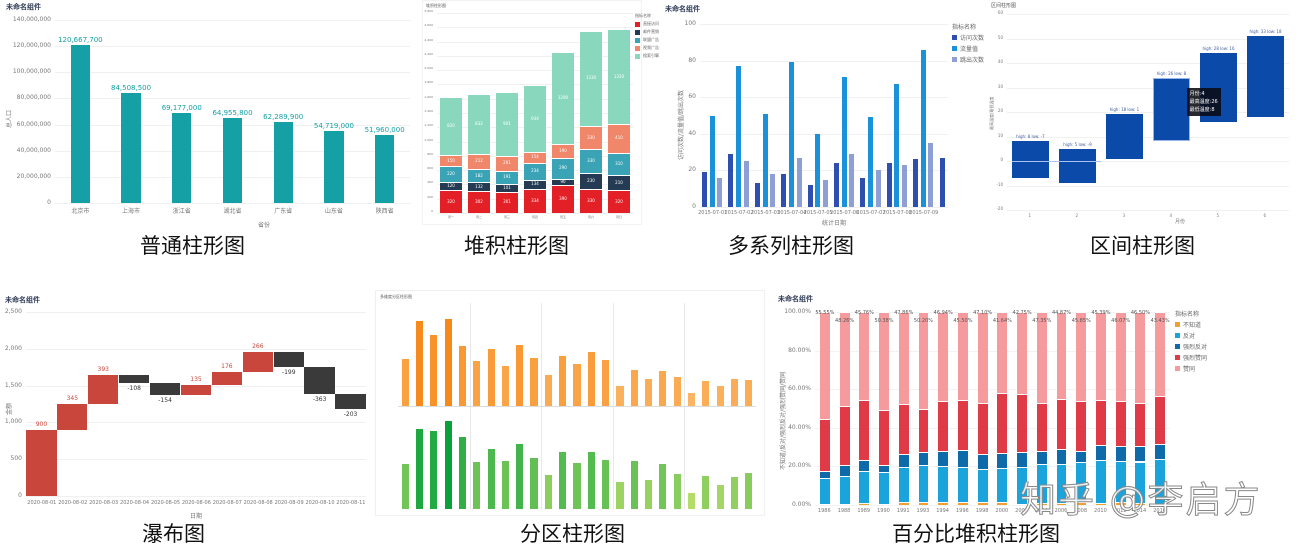 The width and height of the screenshot is (1299, 549). I want to click on range-bar, so click(1171, 109).